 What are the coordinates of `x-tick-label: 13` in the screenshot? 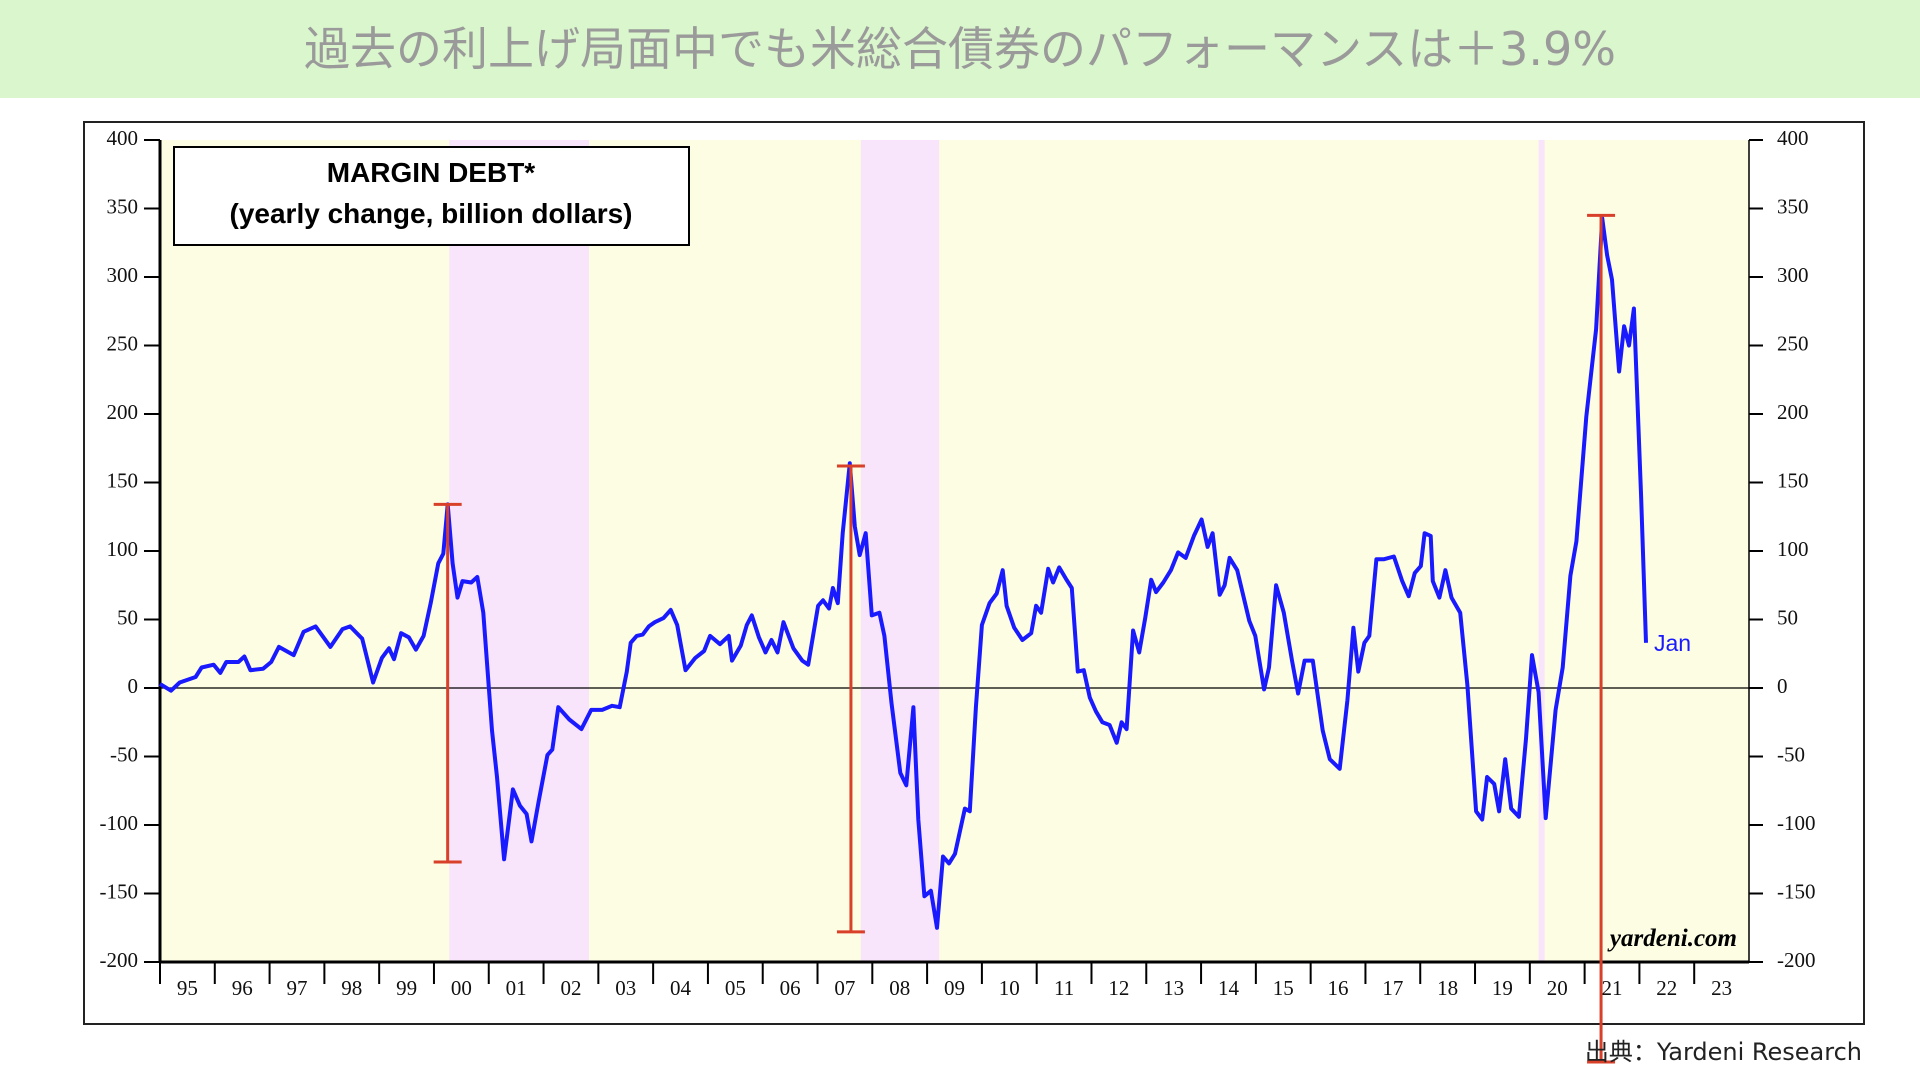 It's located at (1173, 988).